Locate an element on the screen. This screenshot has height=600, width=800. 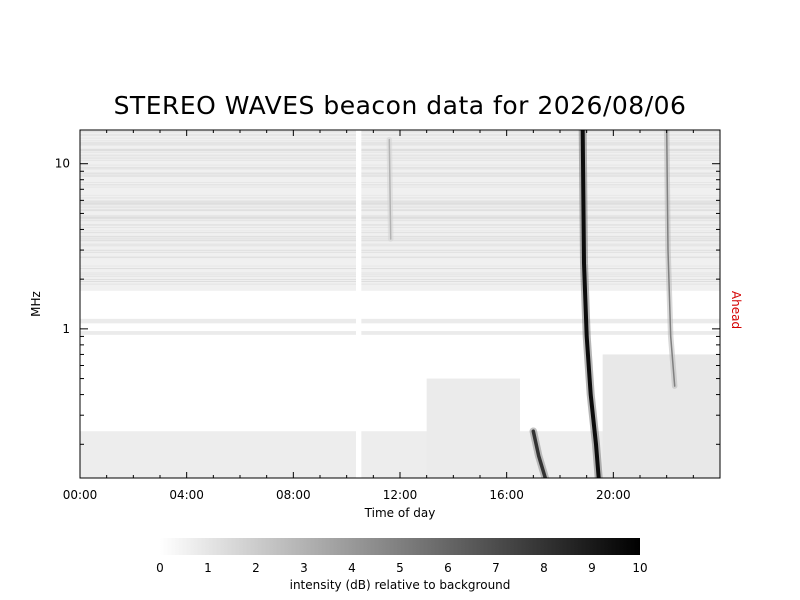
band-line-0.95mhz is located at coordinates (400, 333).